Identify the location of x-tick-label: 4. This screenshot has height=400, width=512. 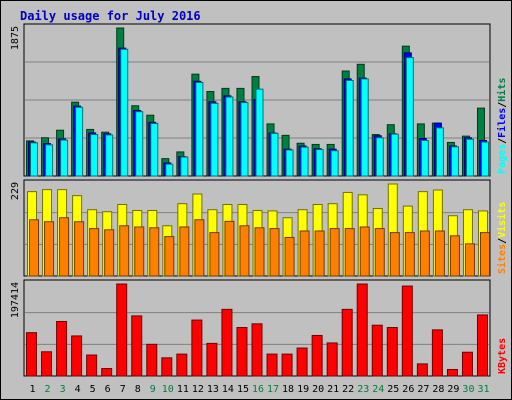
(78, 389).